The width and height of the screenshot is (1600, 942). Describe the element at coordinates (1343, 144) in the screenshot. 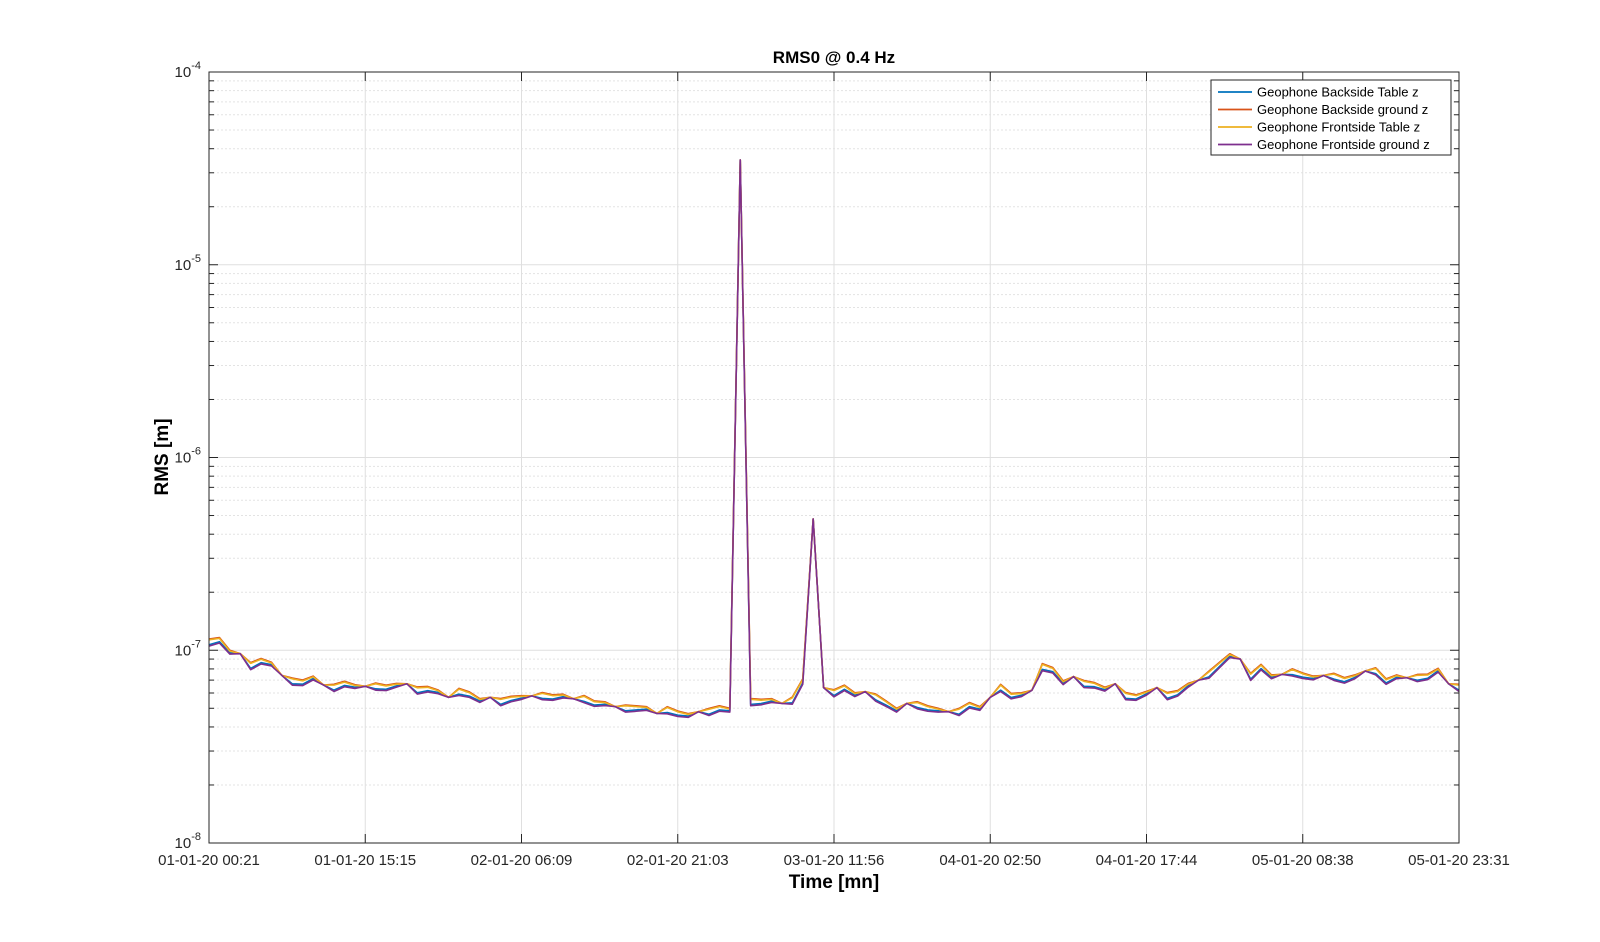

I see `legend-label: Geophone Frontside ground z` at that location.